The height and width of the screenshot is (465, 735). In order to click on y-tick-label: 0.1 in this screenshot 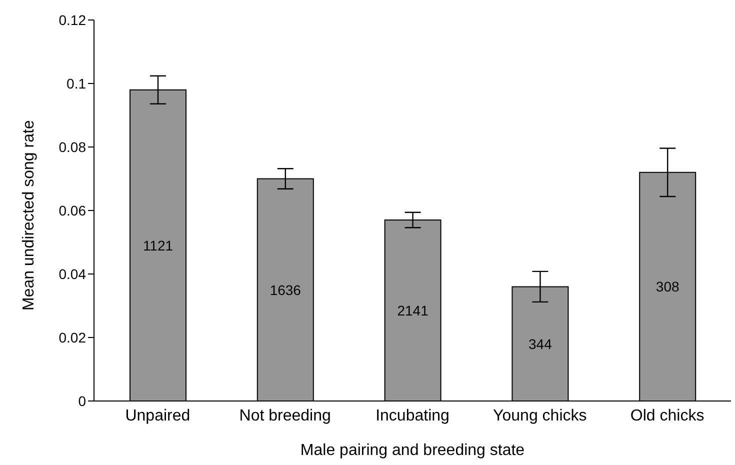, I will do `click(76, 83)`.